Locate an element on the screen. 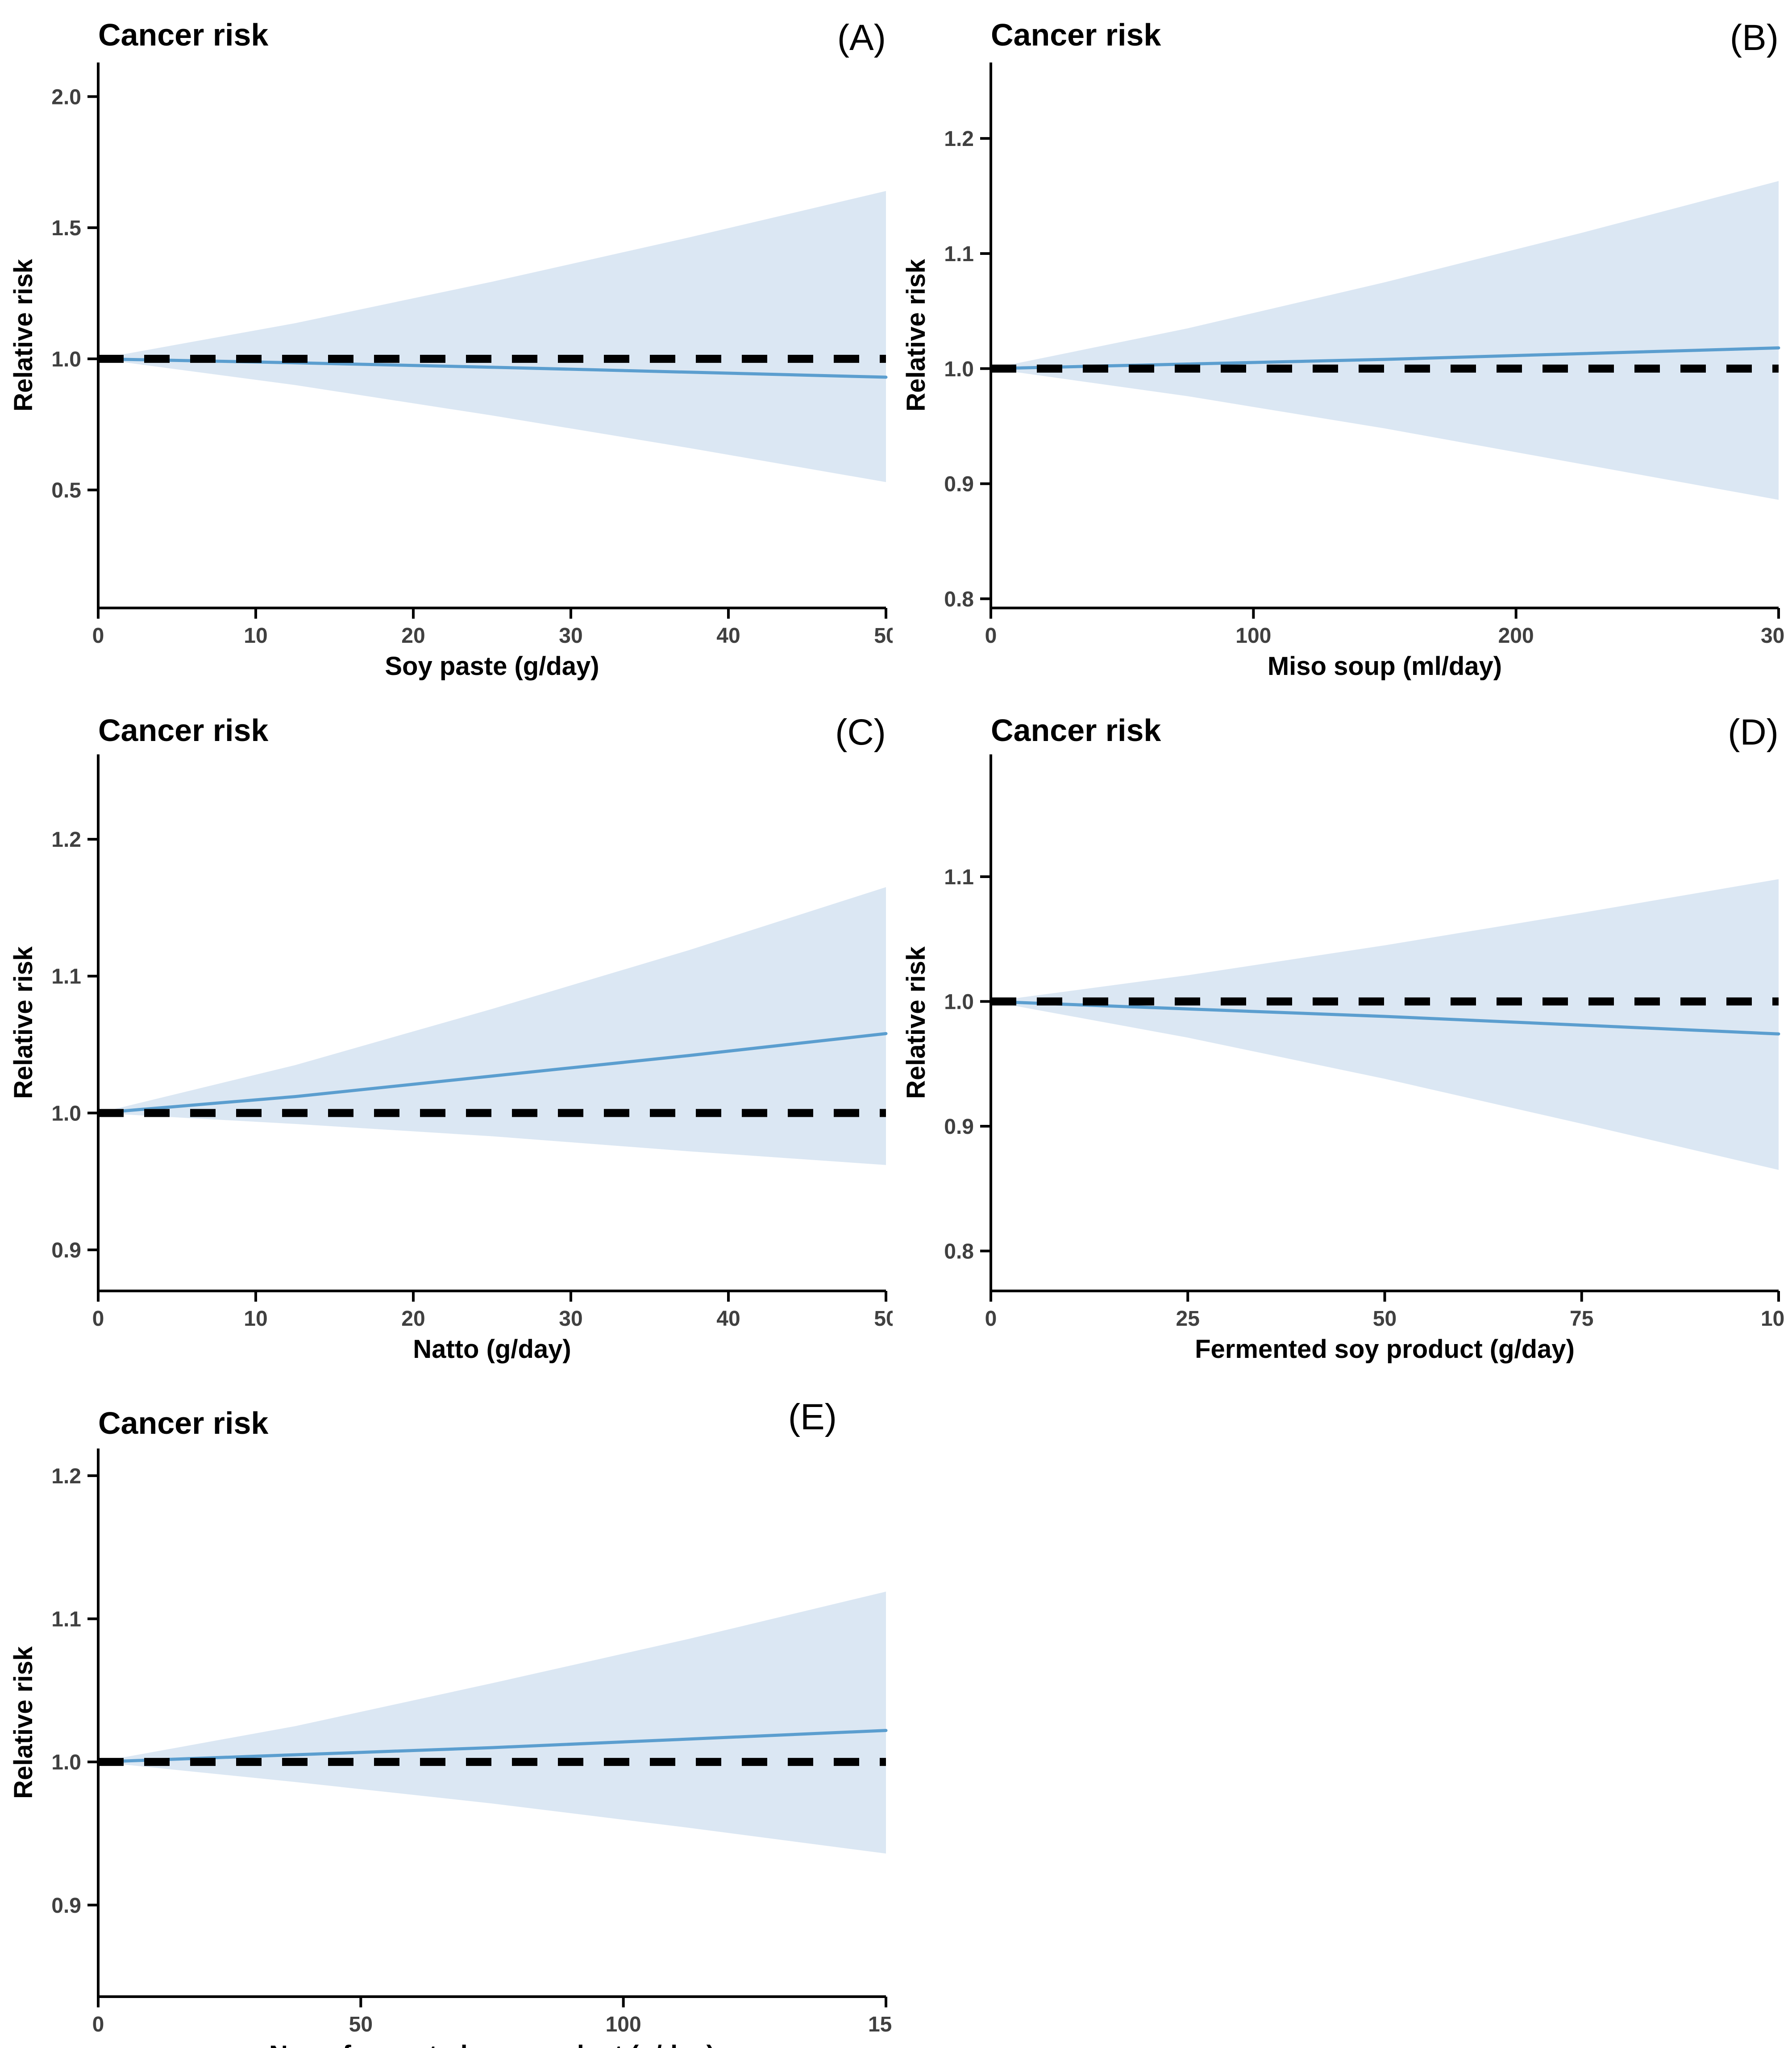  chart-layer: 0.8 0.9 1.0 1.1 1.2 0 100 200 300 is located at coordinates (1365, 355).